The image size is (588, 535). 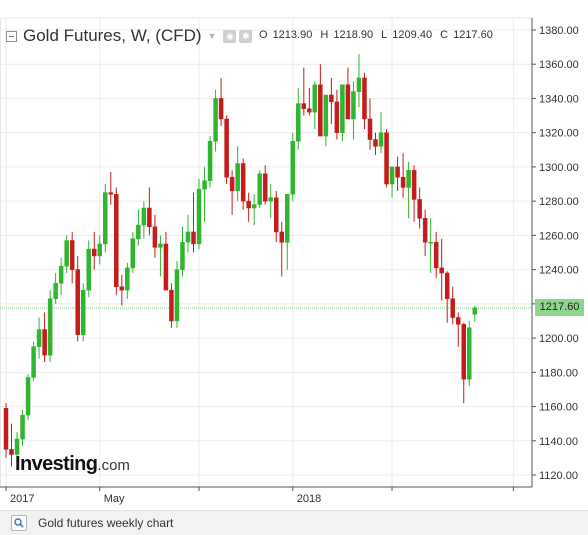 I want to click on logo-suffix: .com, so click(x=113, y=465).